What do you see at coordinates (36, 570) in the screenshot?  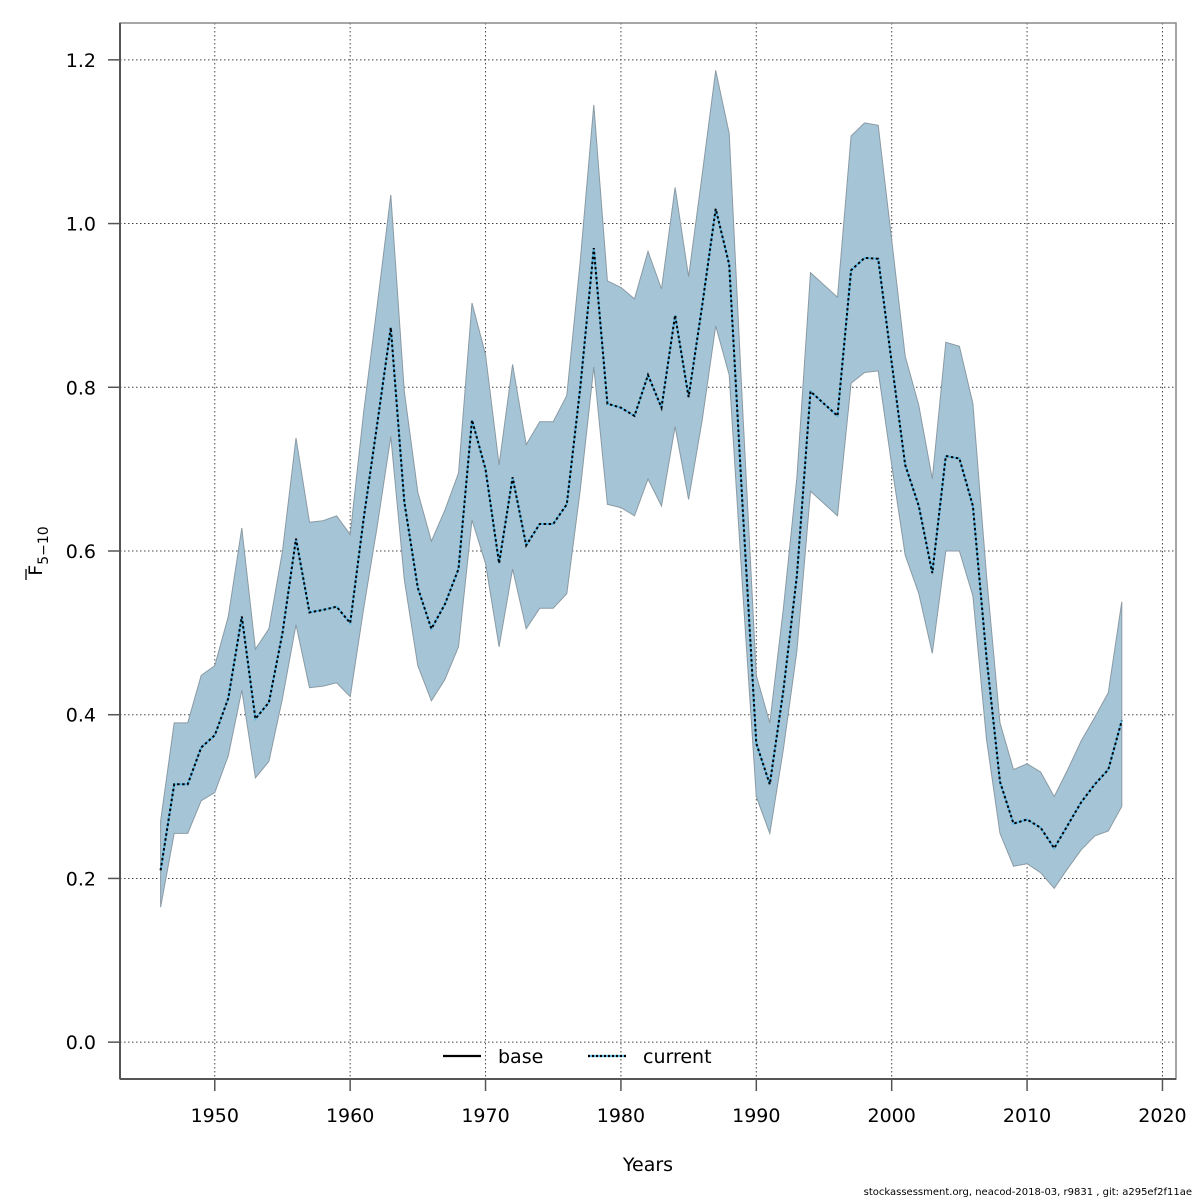 I see `y-axis-title-main: F` at bounding box center [36, 570].